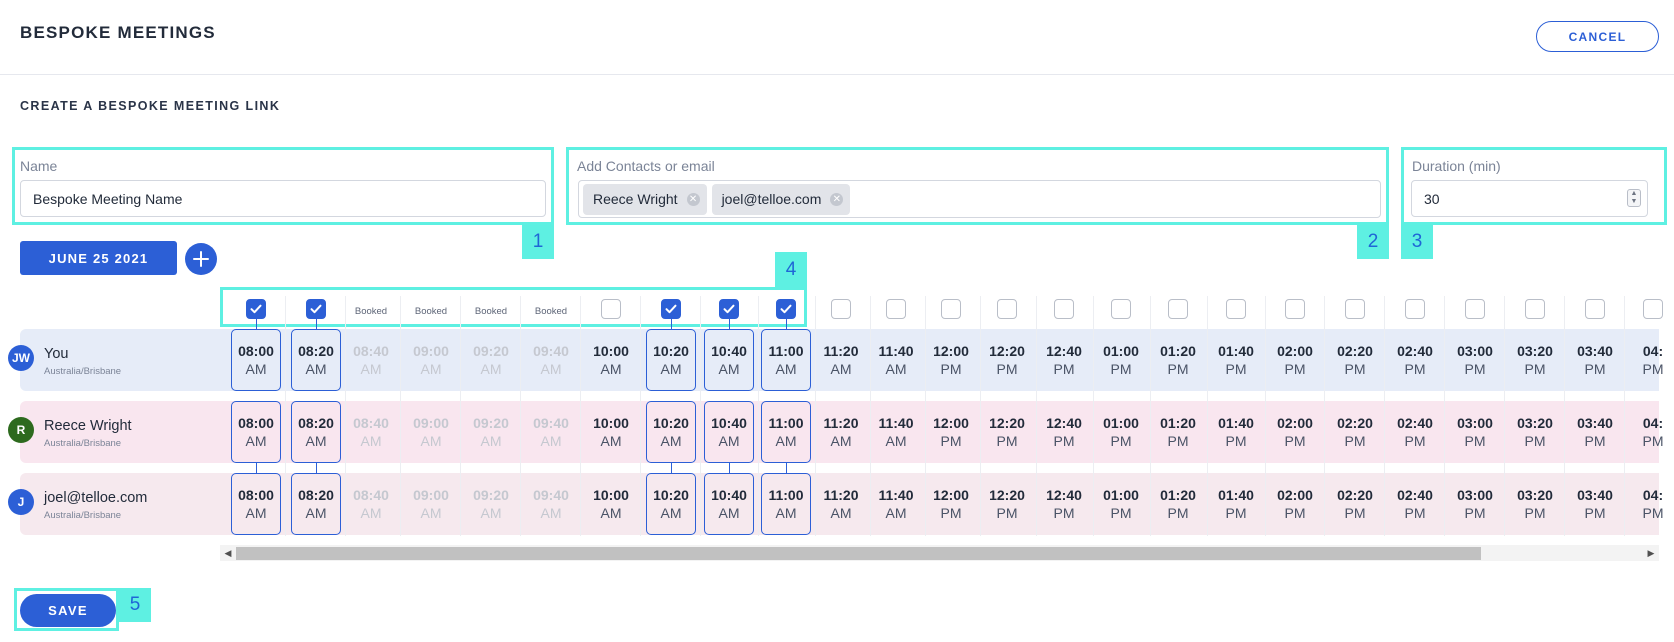 This screenshot has width=1674, height=642. Describe the element at coordinates (68, 610) in the screenshot. I see `save-button: SAVE` at that location.